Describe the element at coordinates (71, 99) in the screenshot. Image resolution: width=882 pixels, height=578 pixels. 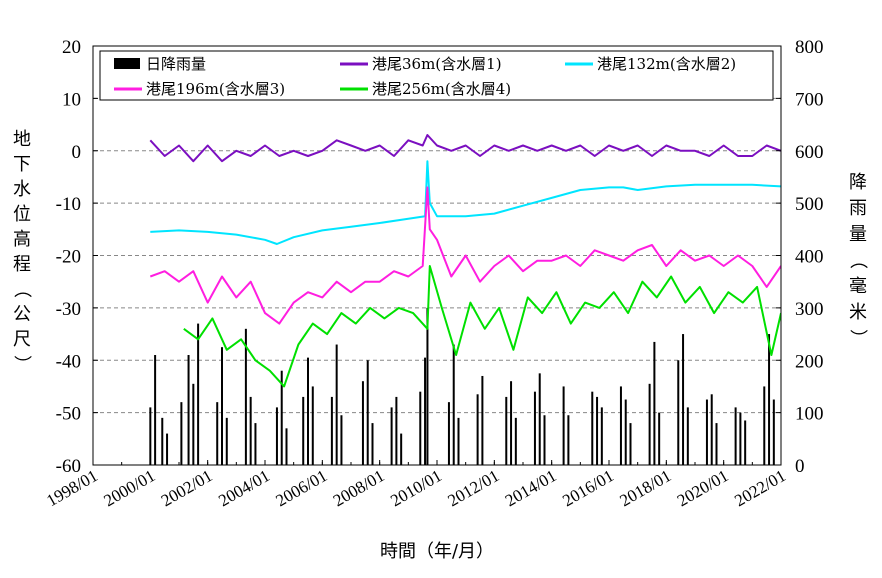
I see `left-tick-label: 10` at that location.